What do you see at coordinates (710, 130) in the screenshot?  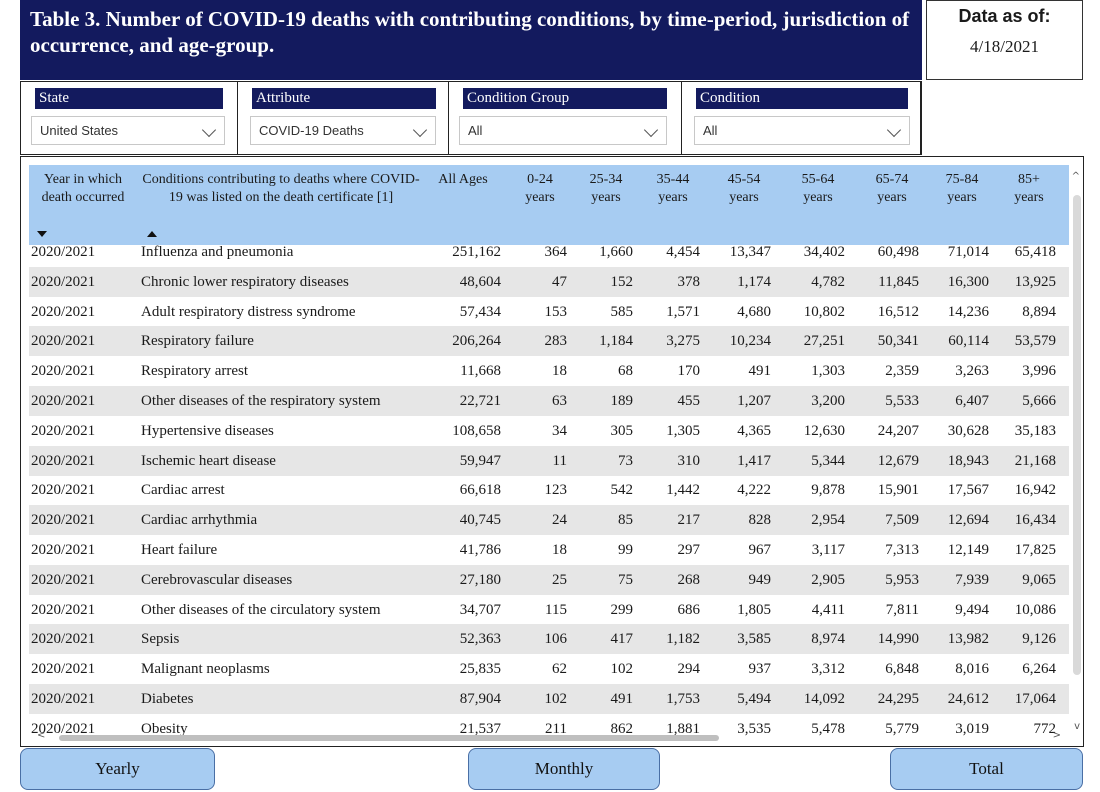 I see `condition-dropdown-value: All` at bounding box center [710, 130].